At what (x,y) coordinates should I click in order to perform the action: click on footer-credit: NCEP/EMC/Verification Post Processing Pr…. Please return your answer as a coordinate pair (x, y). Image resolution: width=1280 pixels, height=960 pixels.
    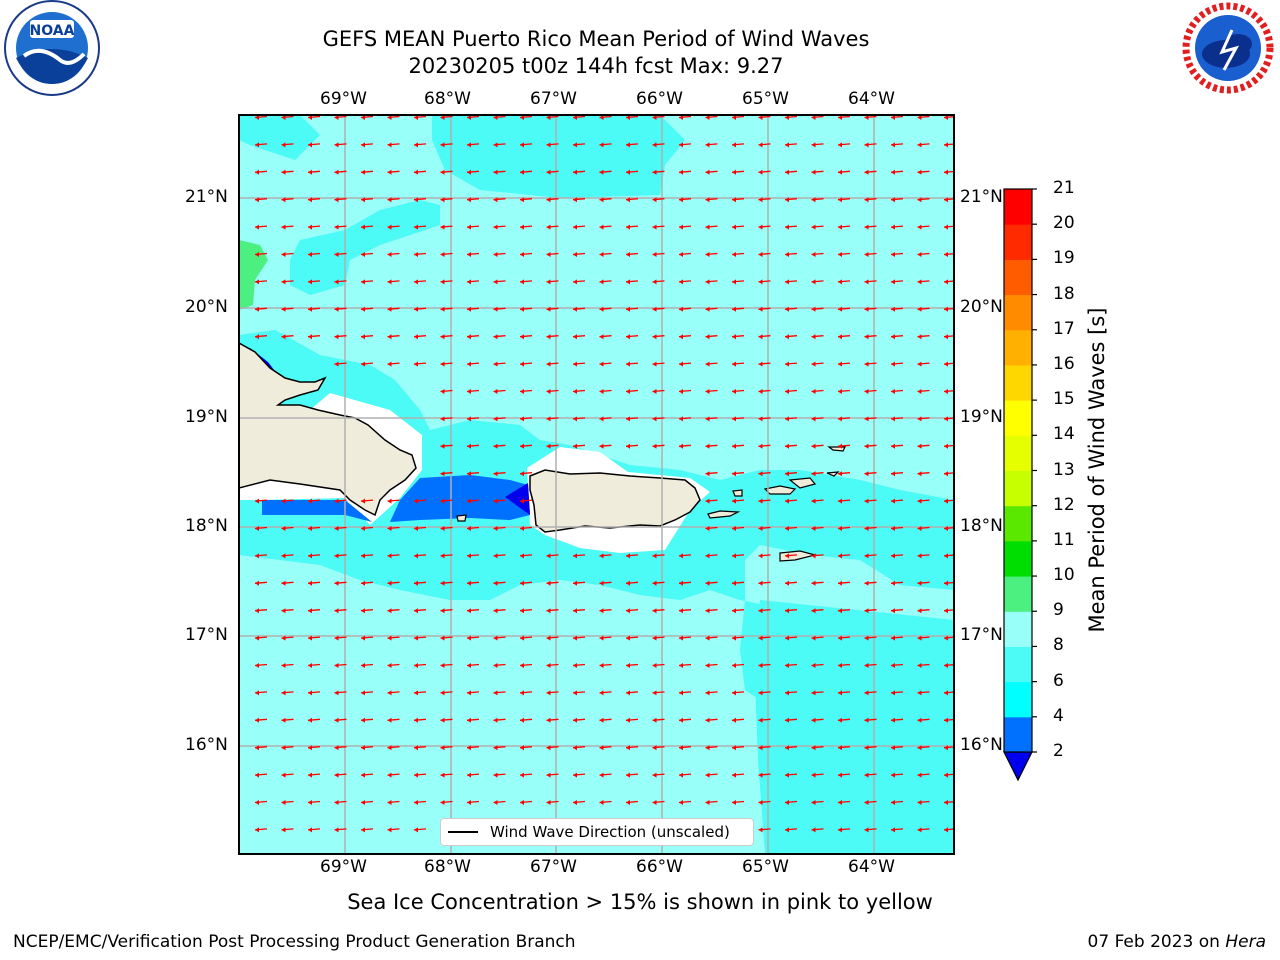
    Looking at the image, I should click on (294, 942).